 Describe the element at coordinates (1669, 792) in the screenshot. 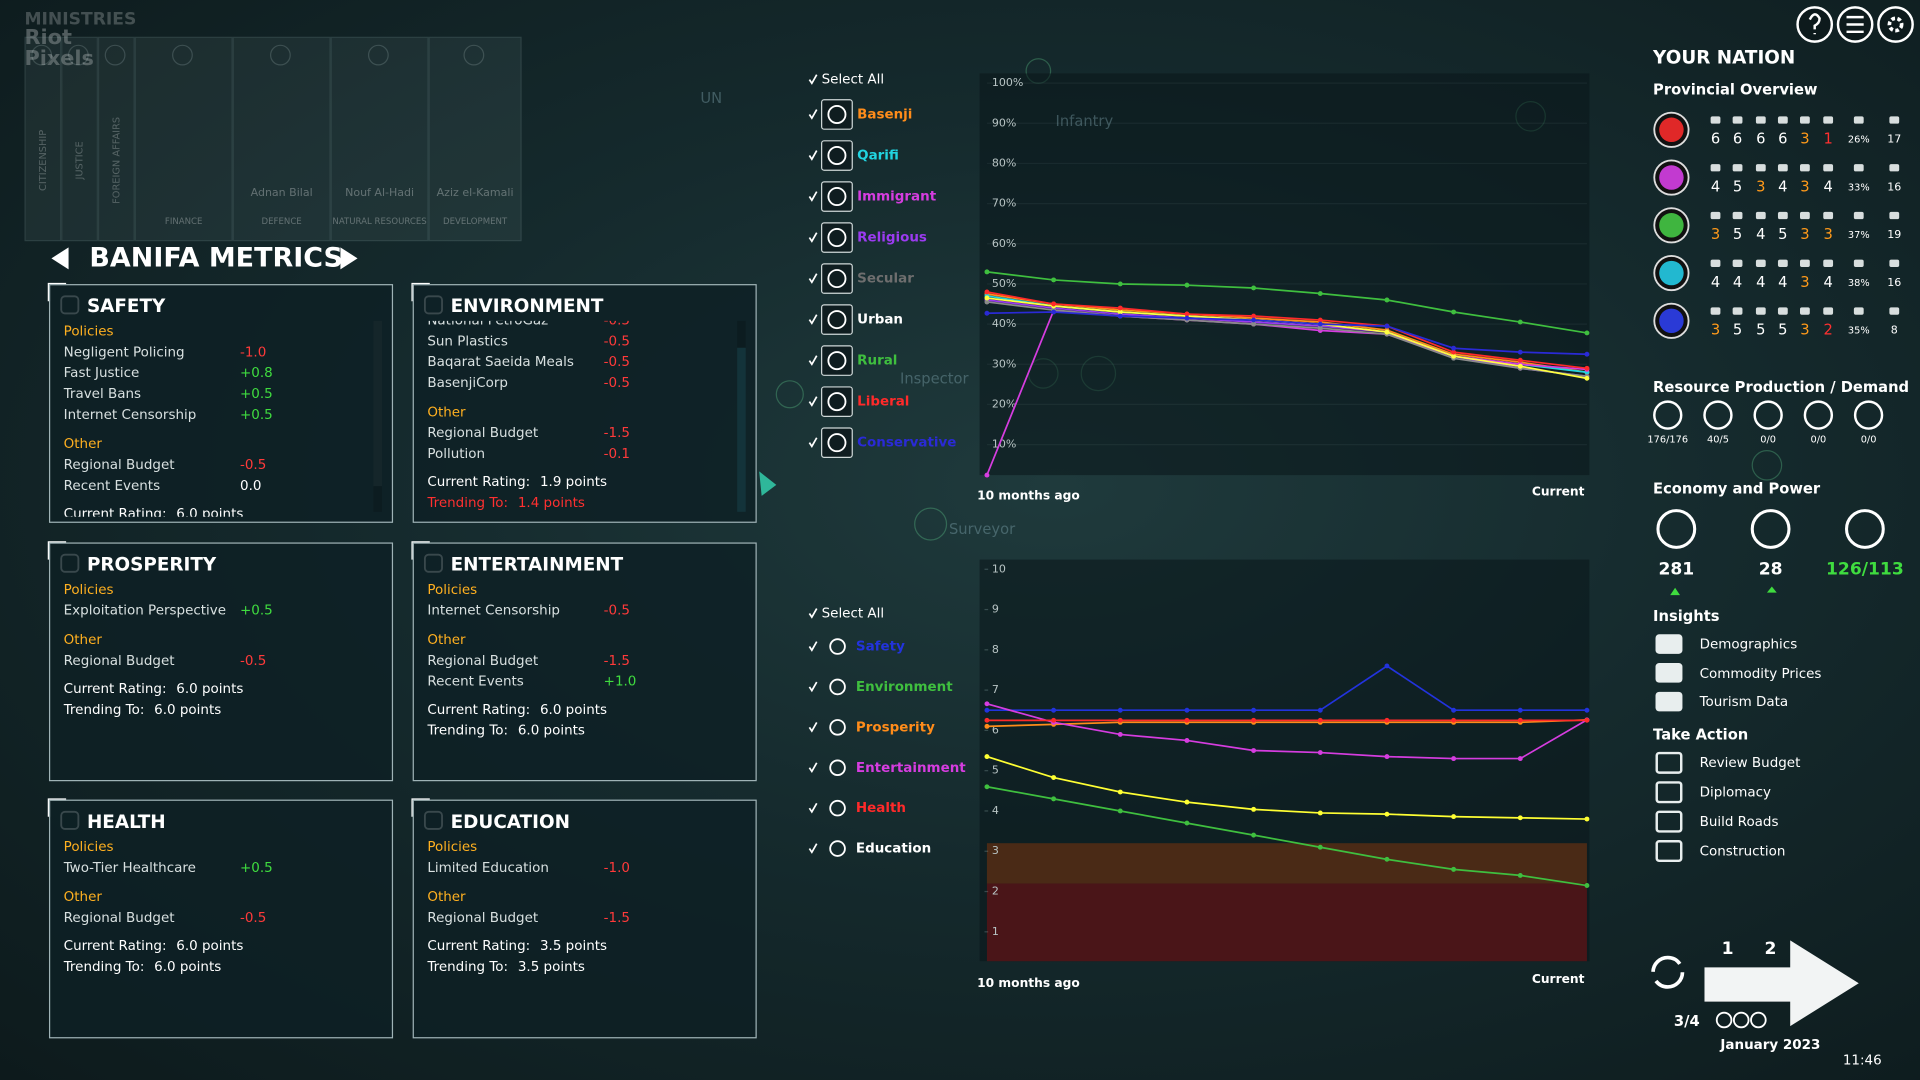

I see `action-icon` at that location.